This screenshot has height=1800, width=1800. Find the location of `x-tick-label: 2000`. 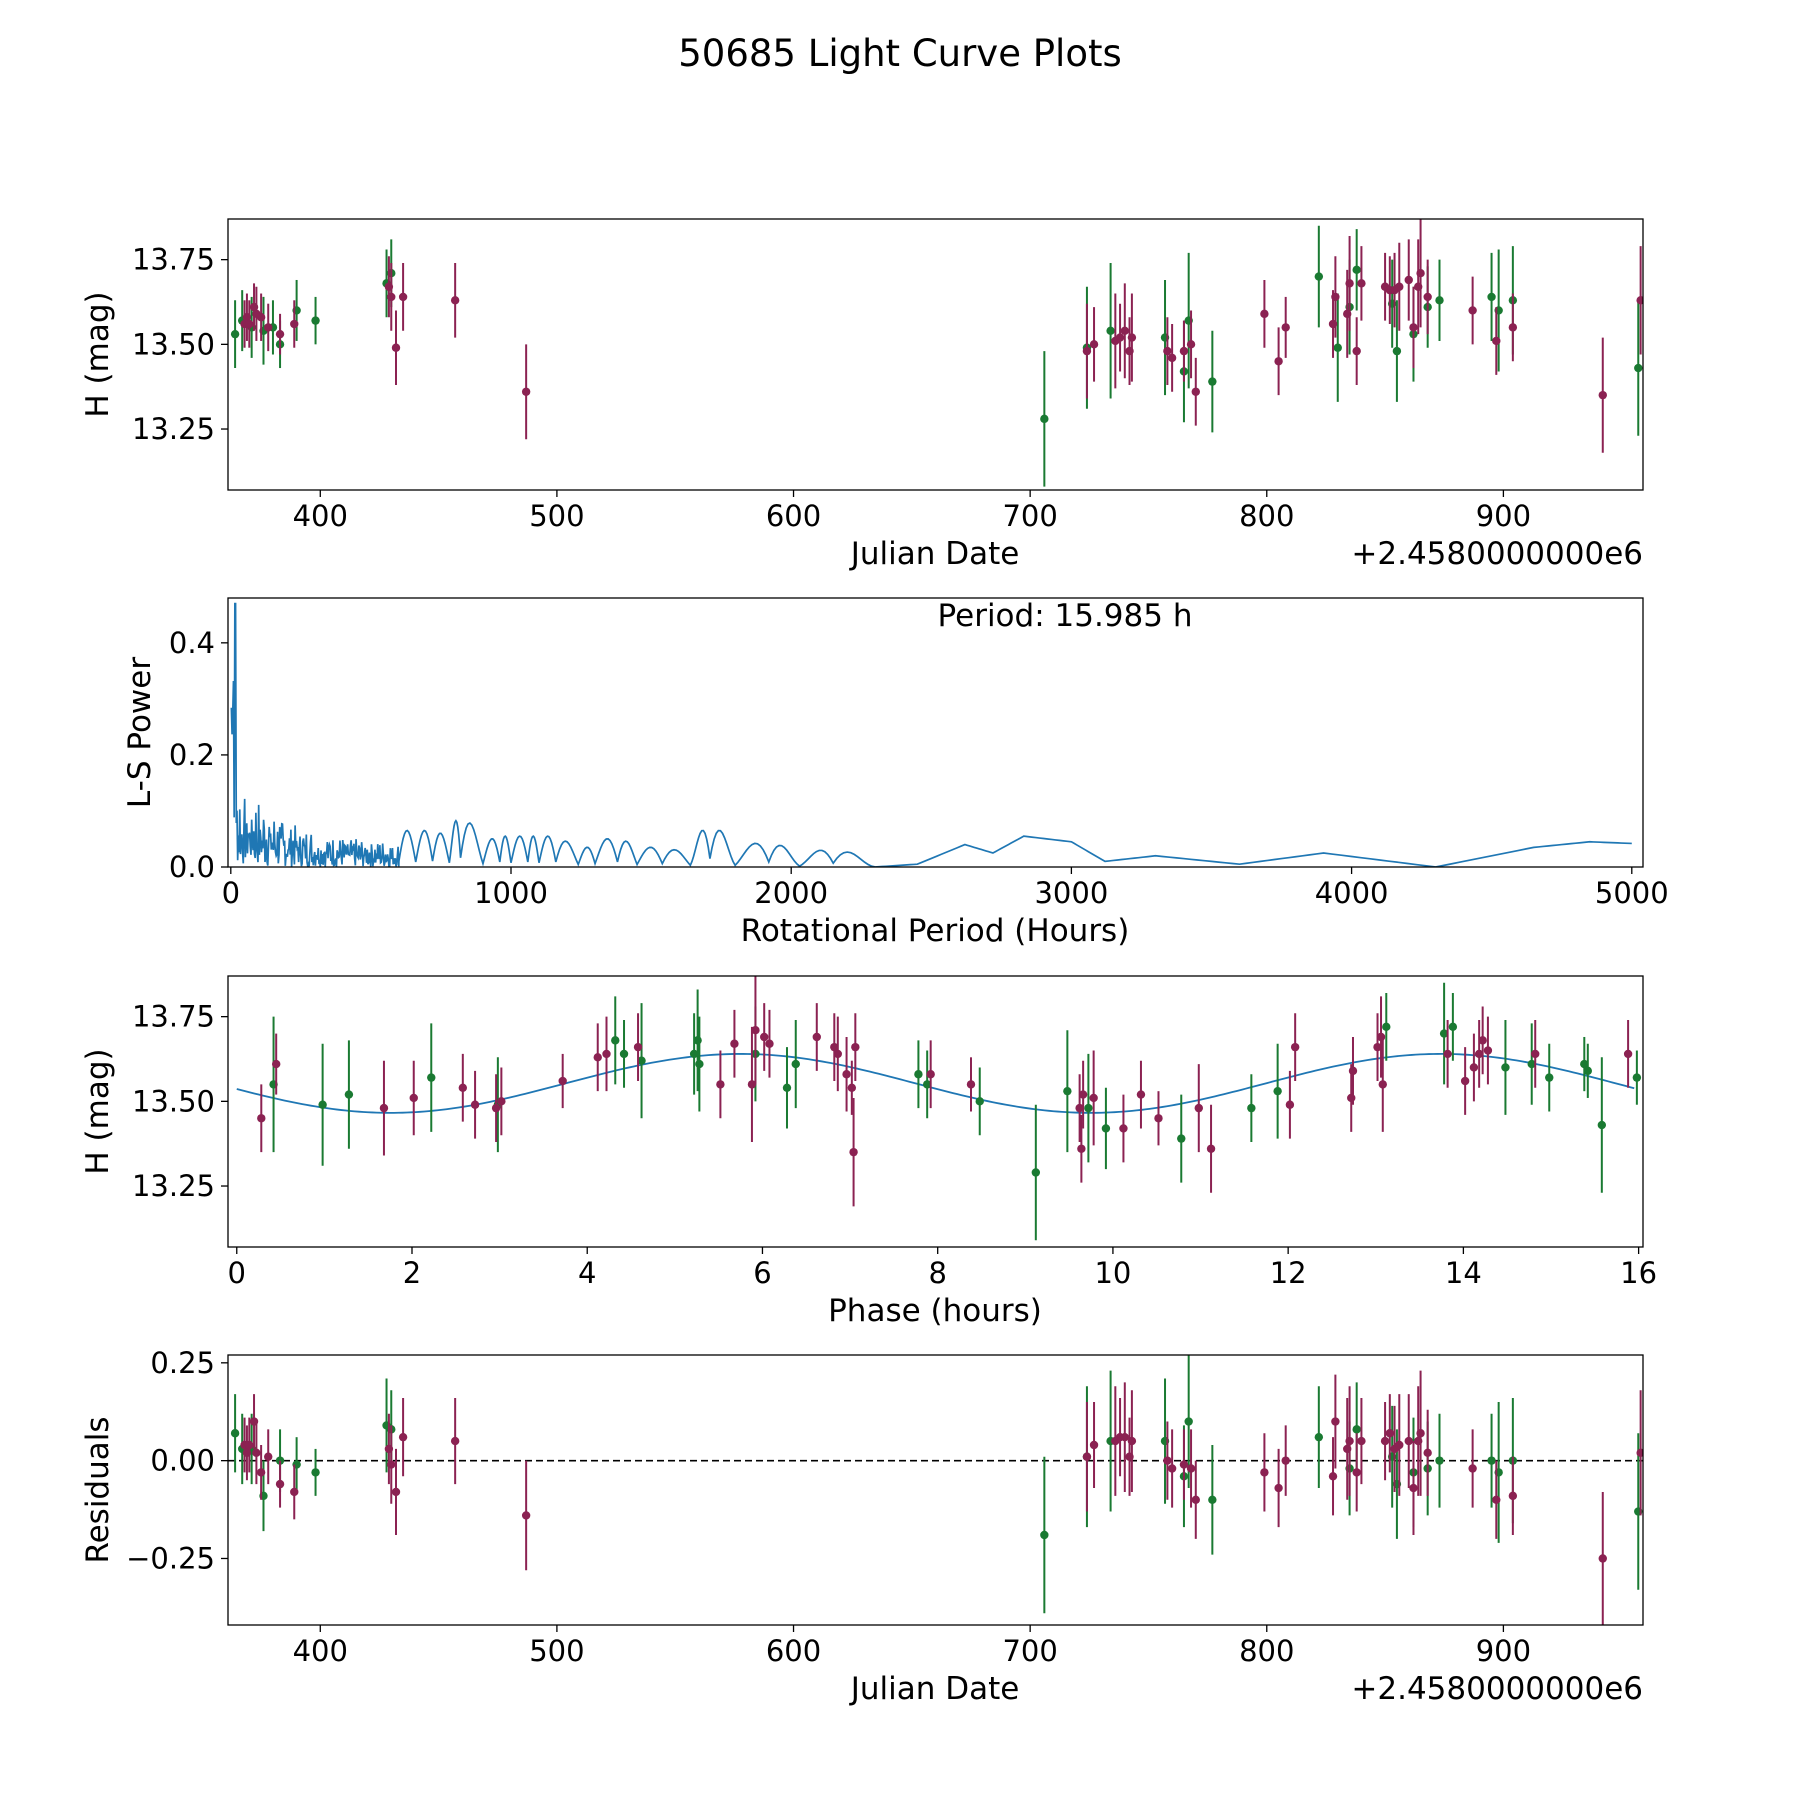

x-tick-label: 2000 is located at coordinates (791, 893).